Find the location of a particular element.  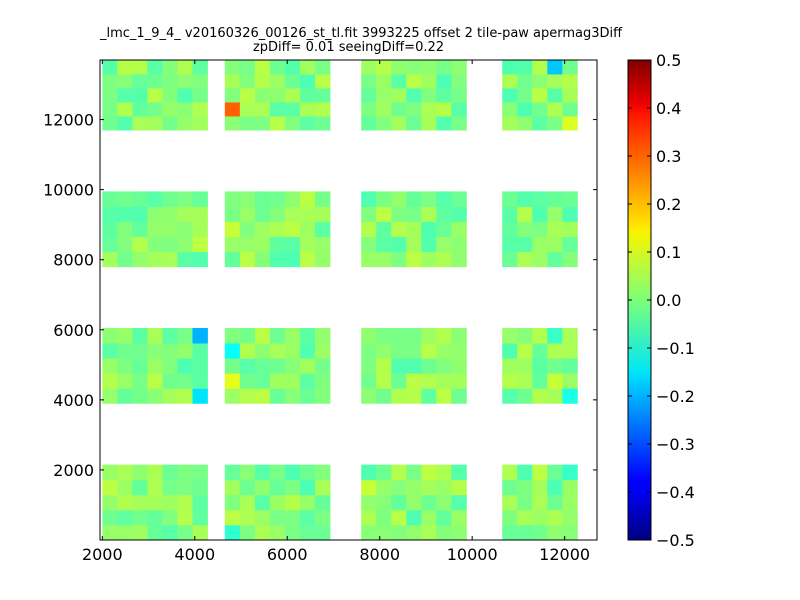

colorbar-tick-label: 0.5 is located at coordinates (668, 60).